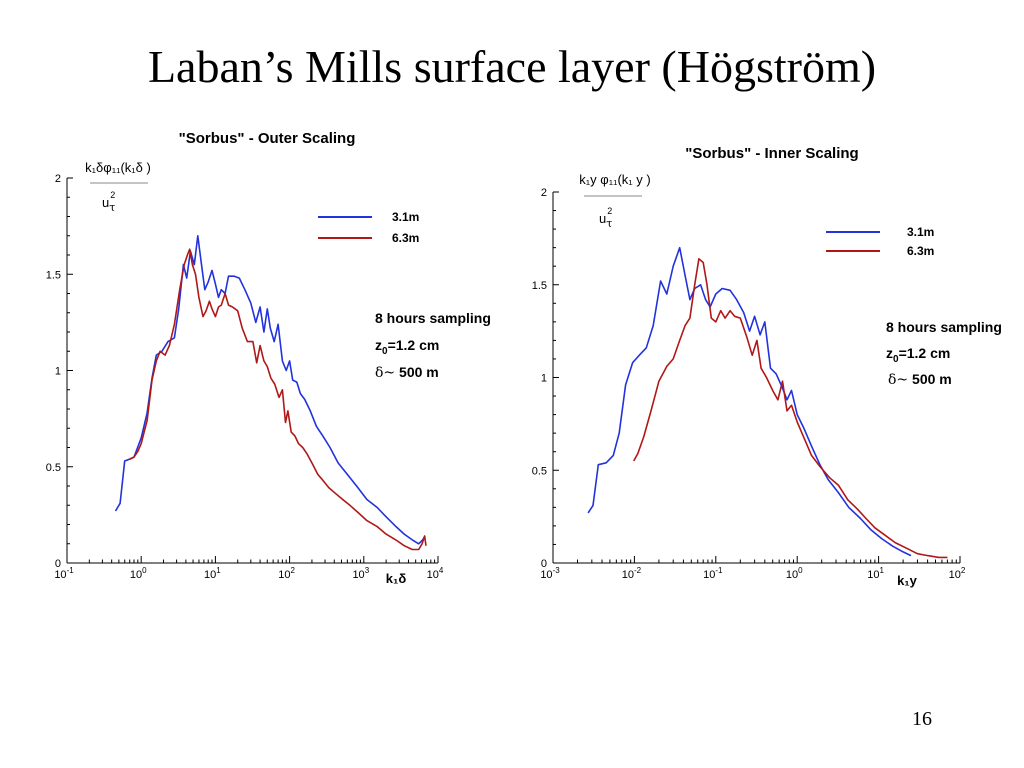  What do you see at coordinates (638, 570) in the screenshot?
I see `x-tick-label-exponent: -2` at bounding box center [638, 570].